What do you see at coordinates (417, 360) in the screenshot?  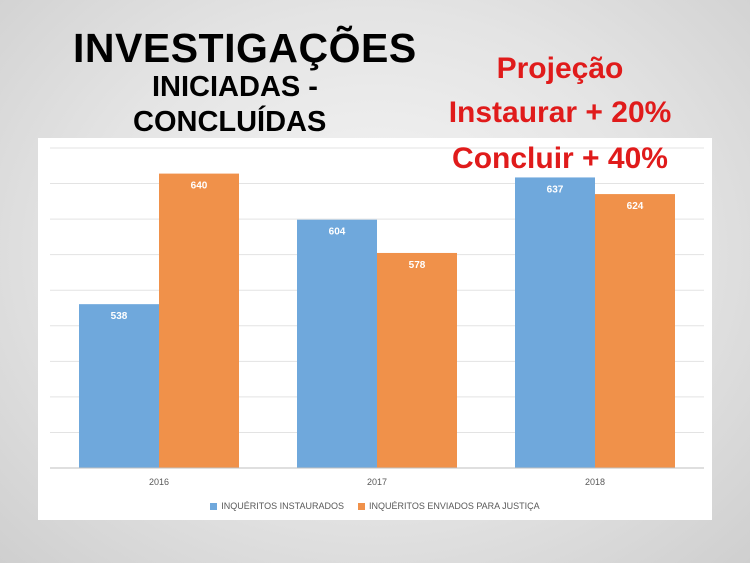 I see `bar-2017-enviados` at bounding box center [417, 360].